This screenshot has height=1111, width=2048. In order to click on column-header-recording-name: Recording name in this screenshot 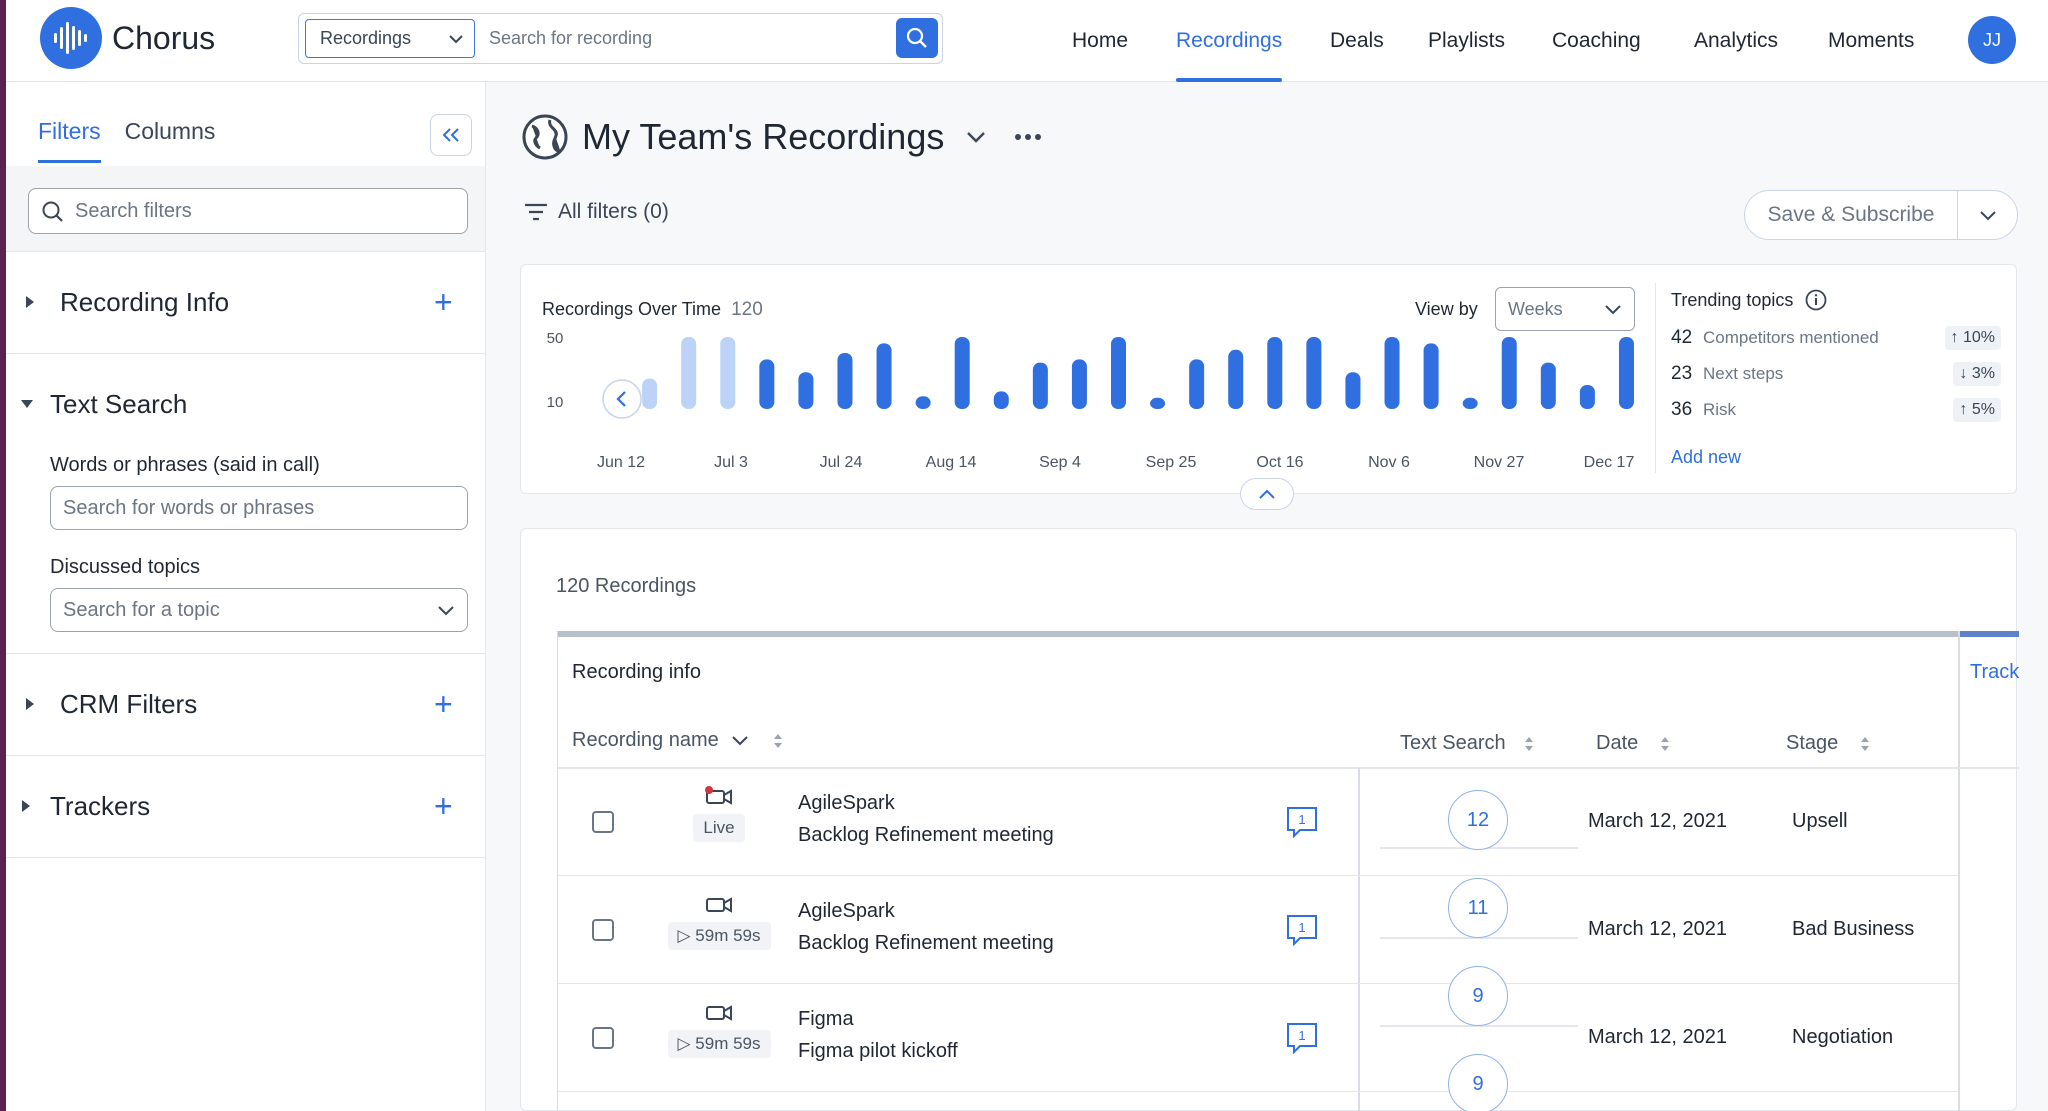, I will do `click(677, 740)`.